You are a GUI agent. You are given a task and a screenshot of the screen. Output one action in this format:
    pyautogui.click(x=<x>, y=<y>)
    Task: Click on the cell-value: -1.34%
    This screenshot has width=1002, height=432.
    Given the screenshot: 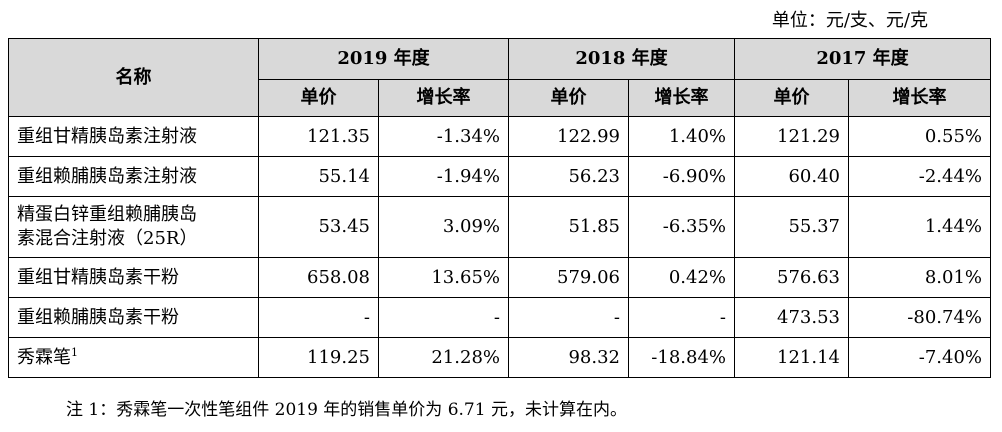 What is the action you would take?
    pyautogui.click(x=443, y=136)
    